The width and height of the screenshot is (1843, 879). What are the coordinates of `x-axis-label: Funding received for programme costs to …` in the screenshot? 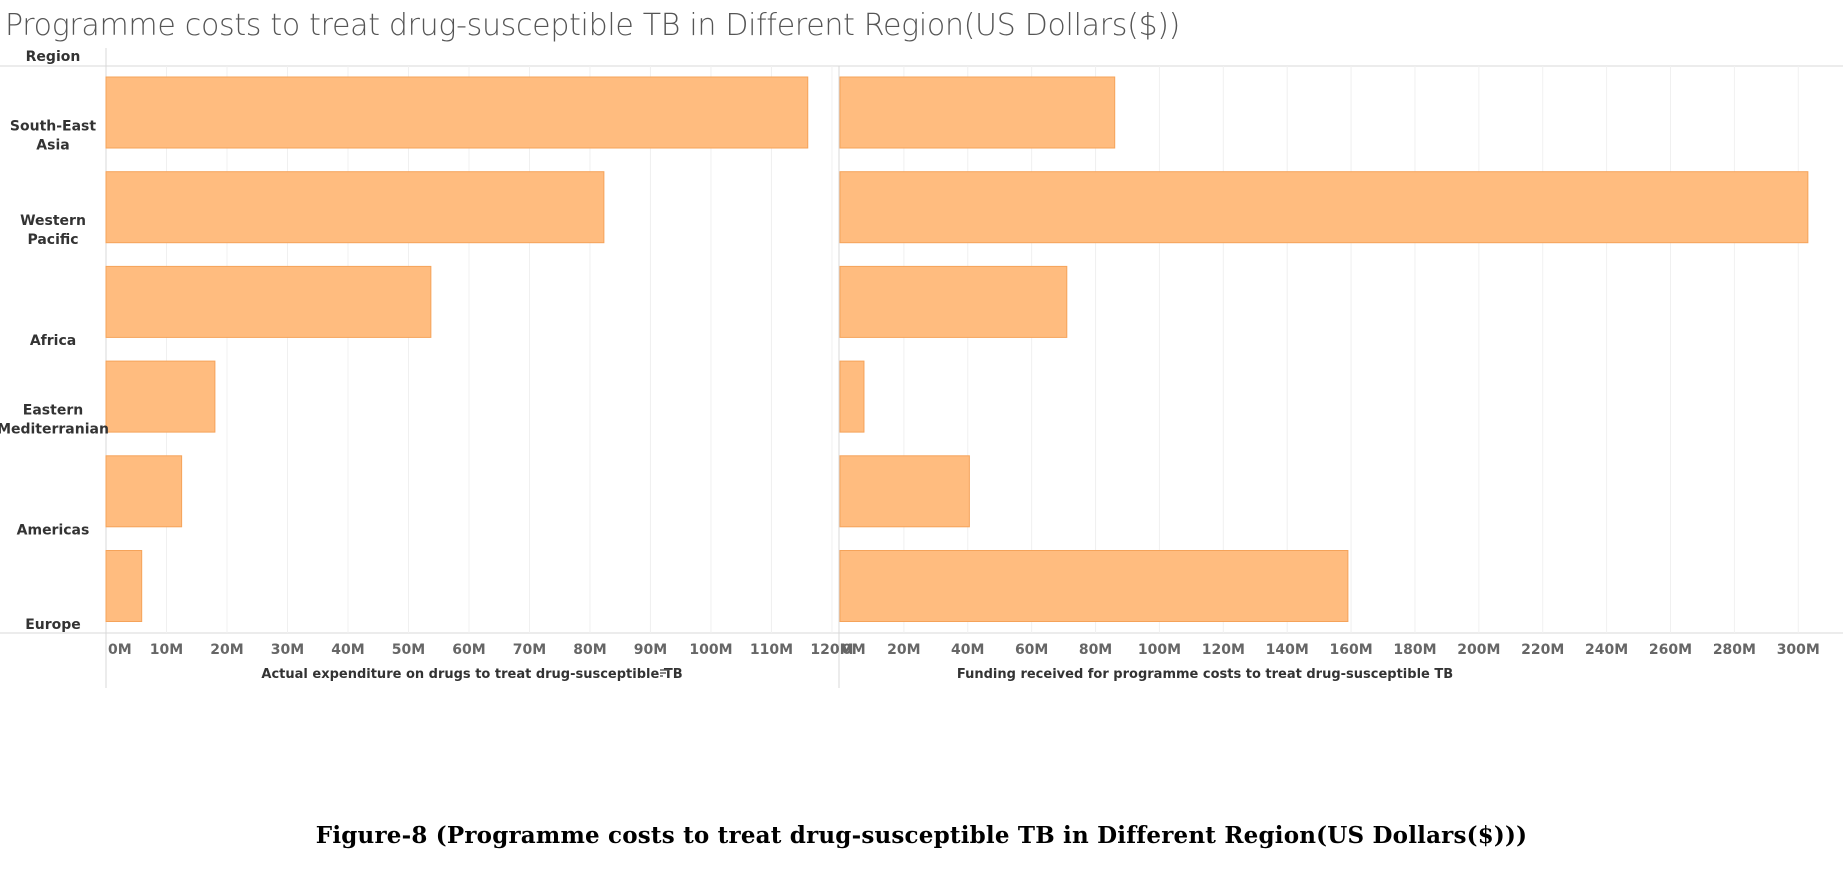 It's located at (1205, 674).